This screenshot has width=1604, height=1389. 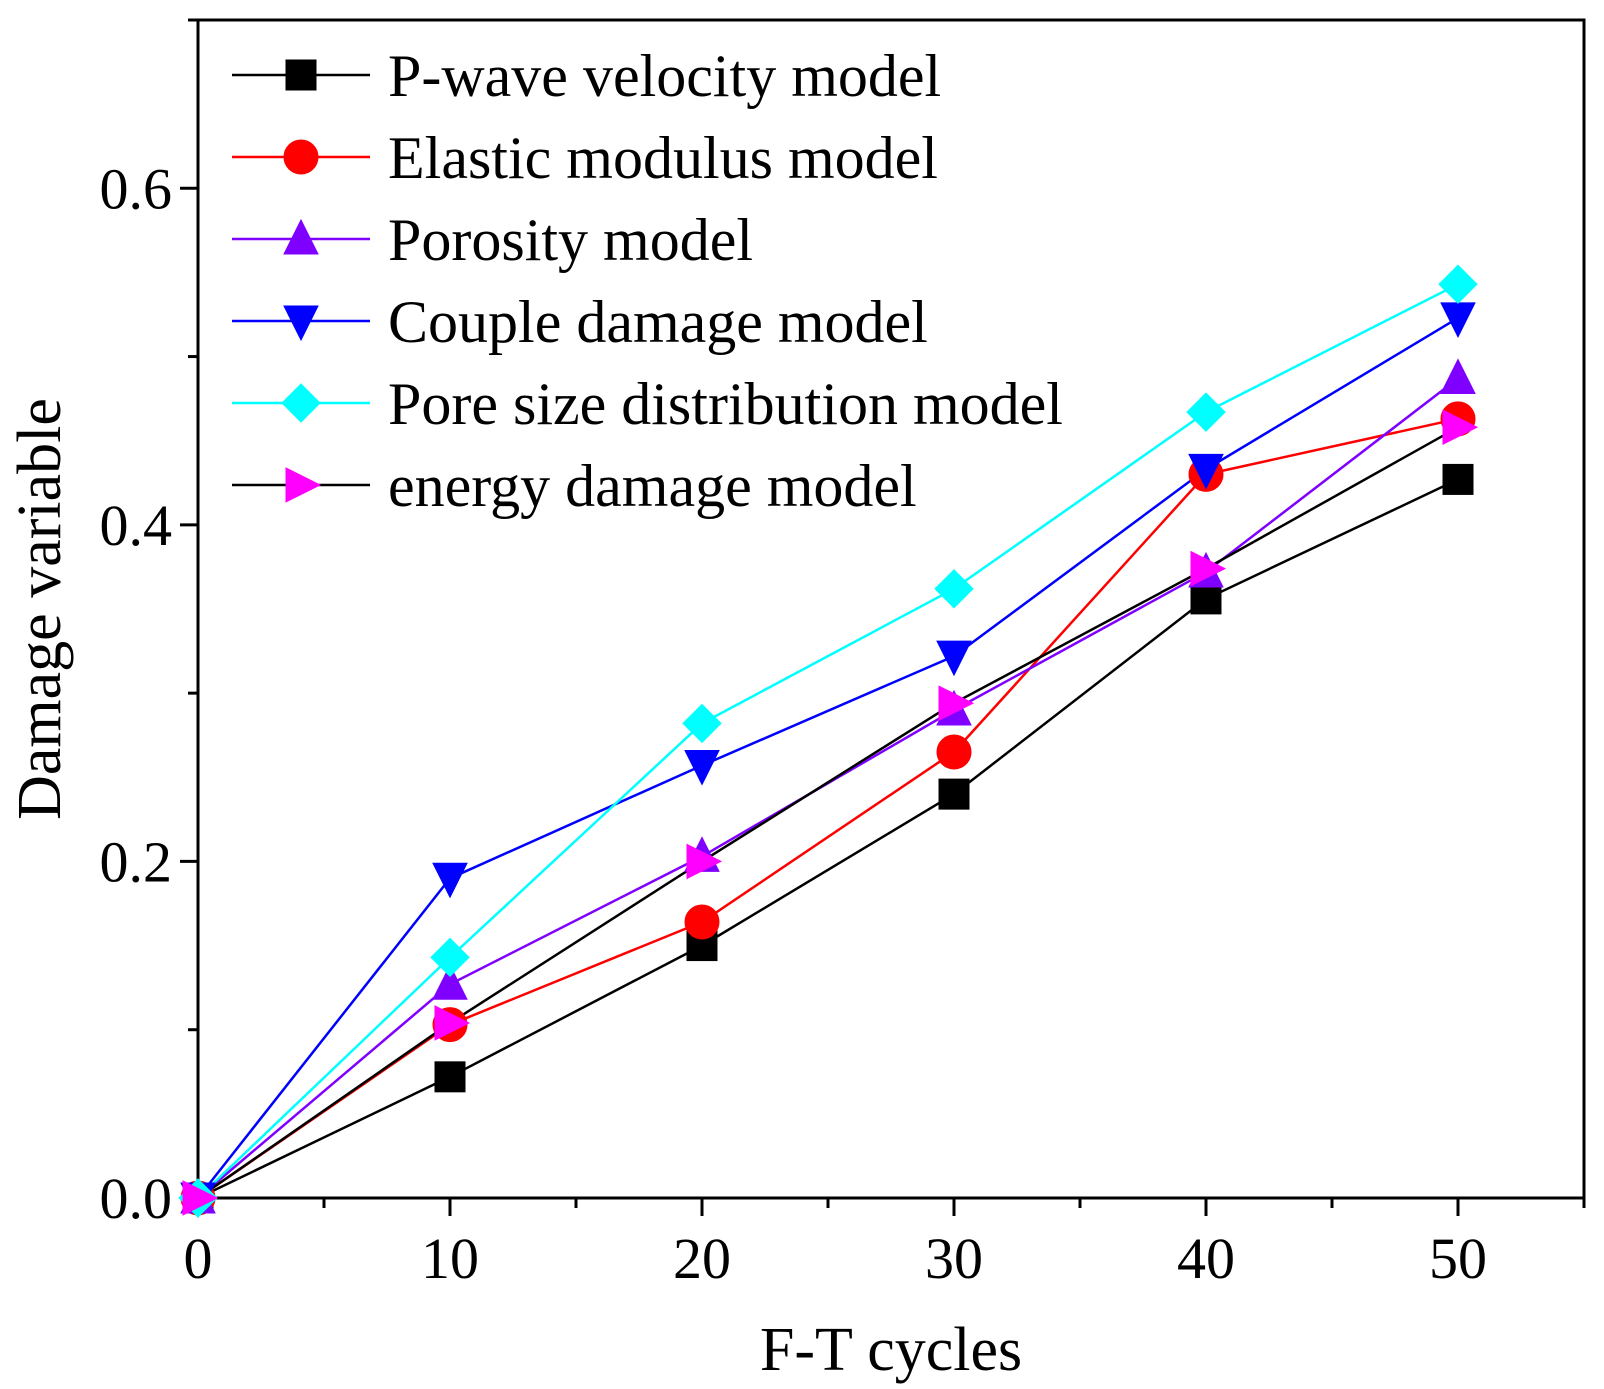 I want to click on legend-label: Elastic modulus model, so click(x=663, y=158).